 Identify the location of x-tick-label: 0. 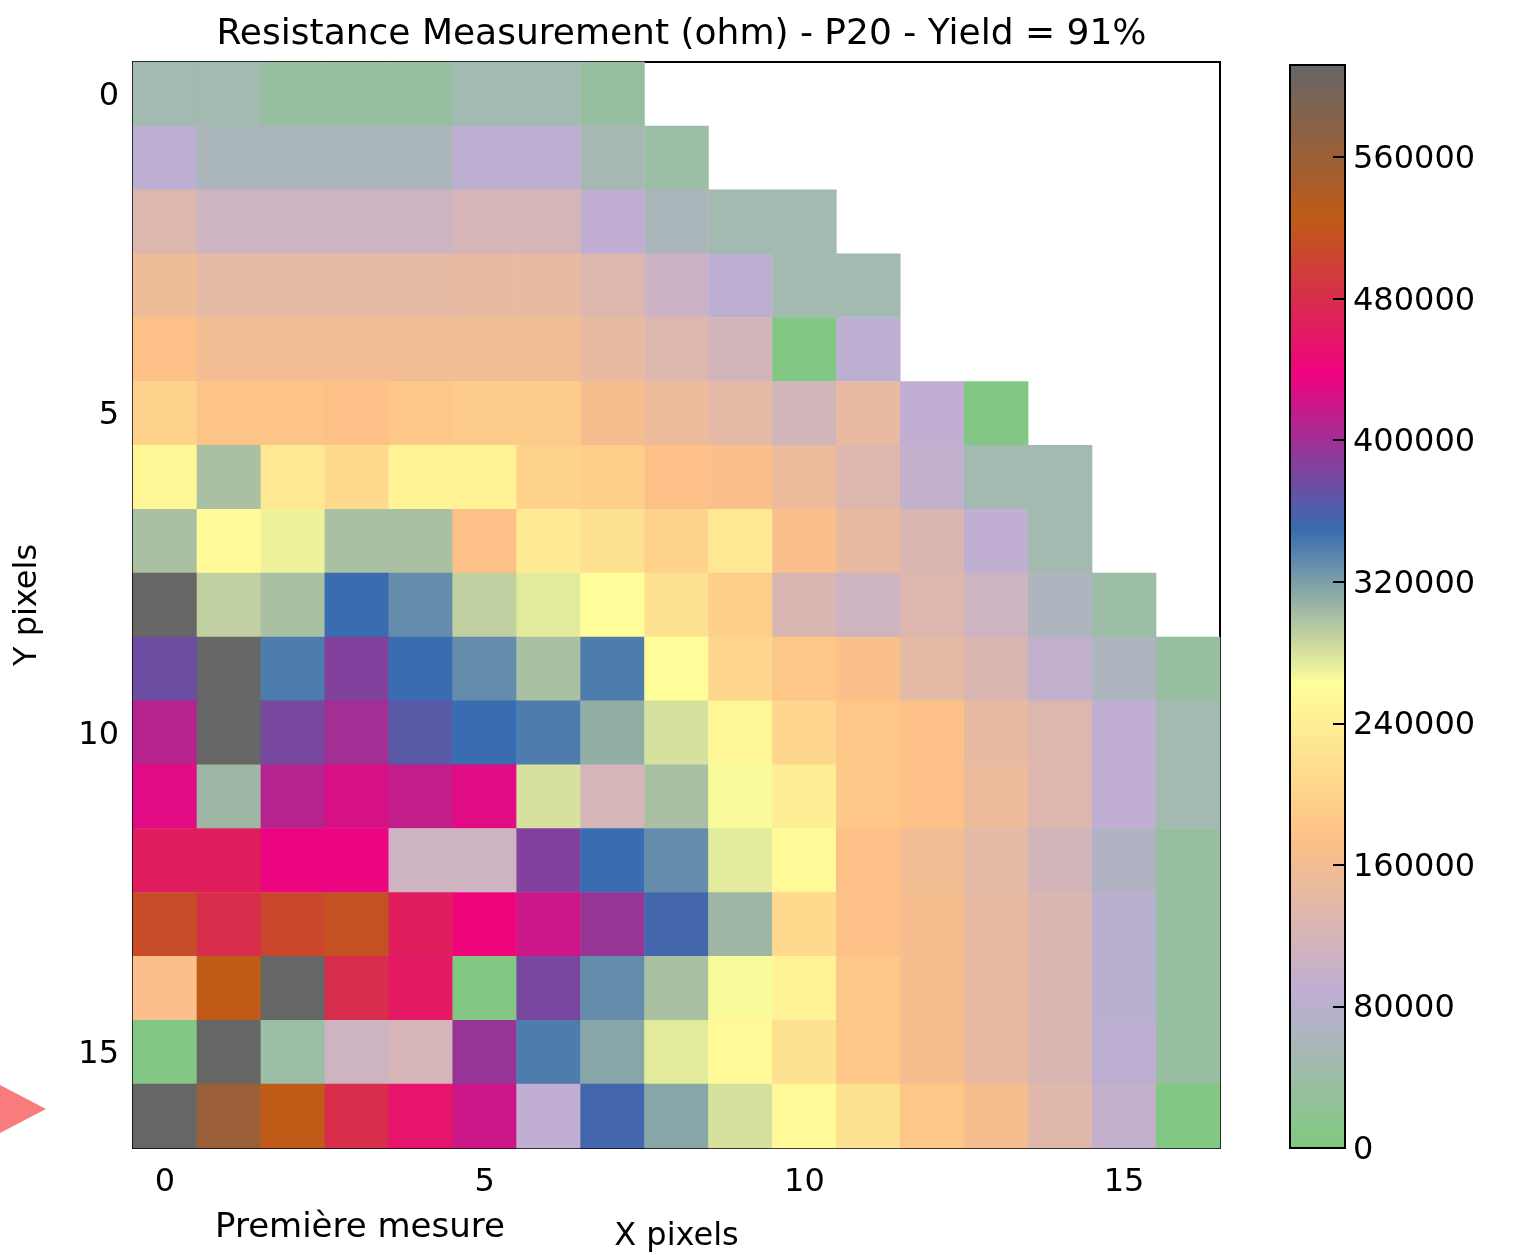
(165, 1180).